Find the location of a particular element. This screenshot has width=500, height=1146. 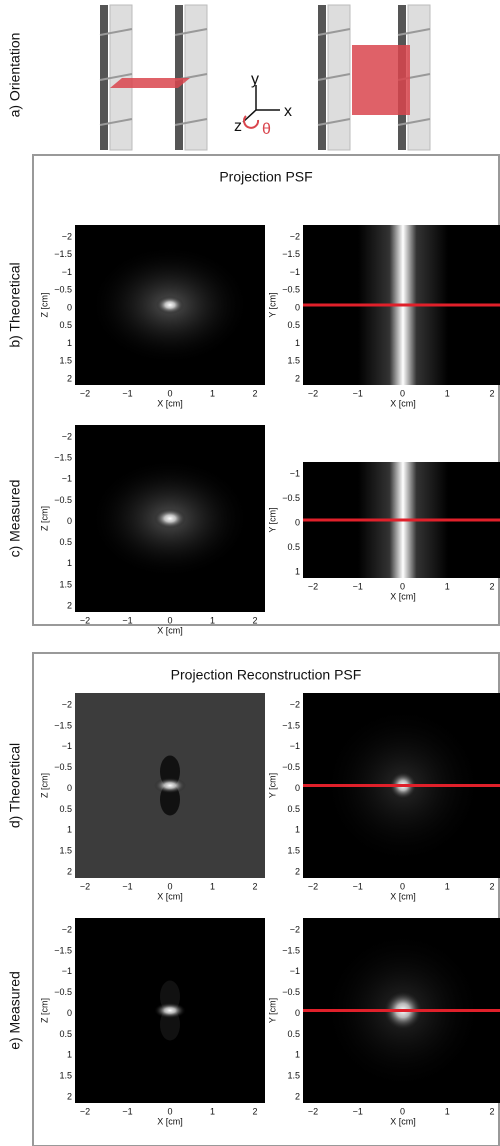

plane-vertical is located at coordinates (381, 80).